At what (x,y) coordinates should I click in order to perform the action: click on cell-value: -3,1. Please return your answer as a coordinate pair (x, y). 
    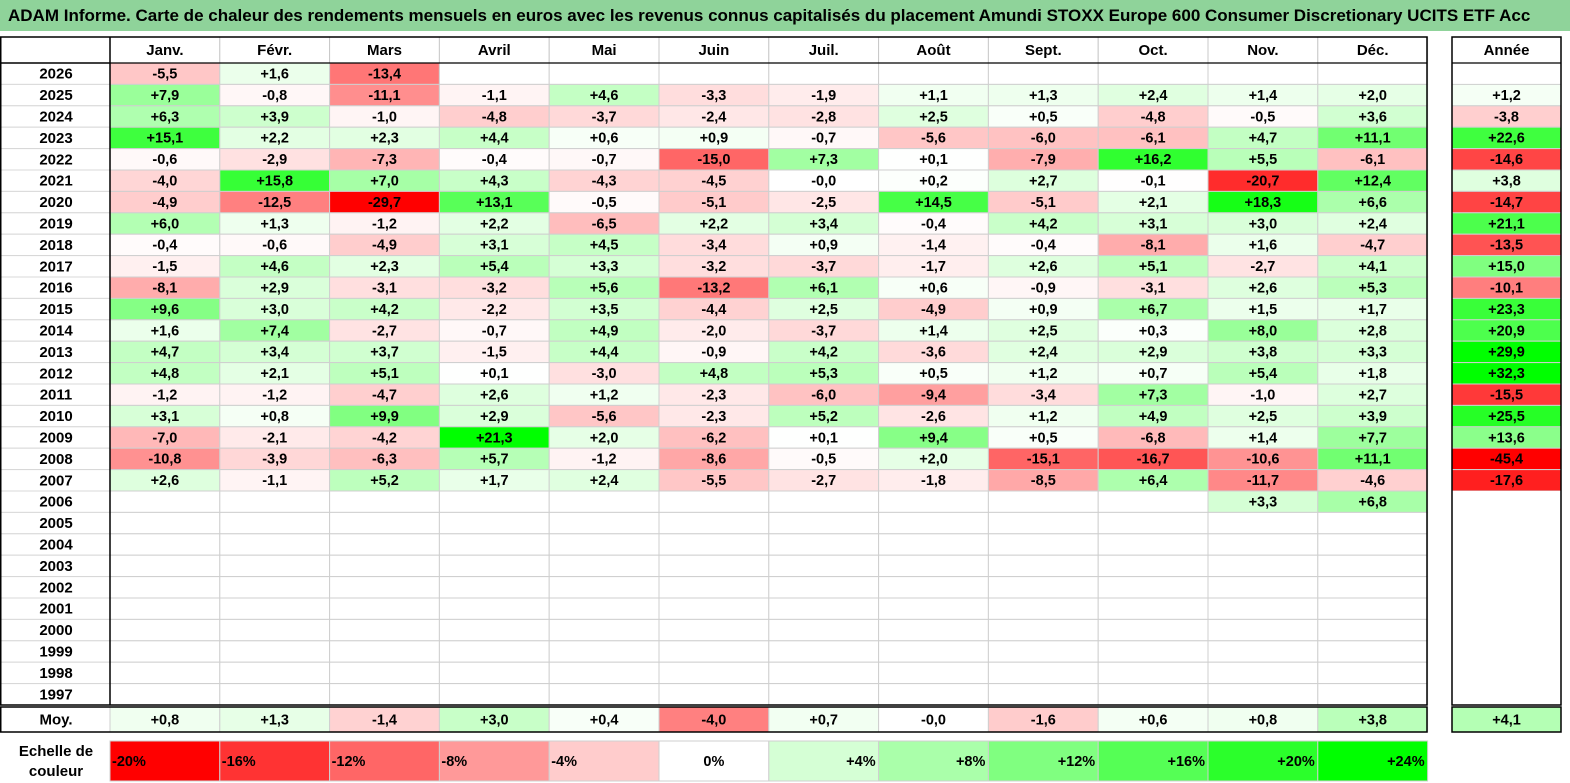
    Looking at the image, I should click on (384, 289).